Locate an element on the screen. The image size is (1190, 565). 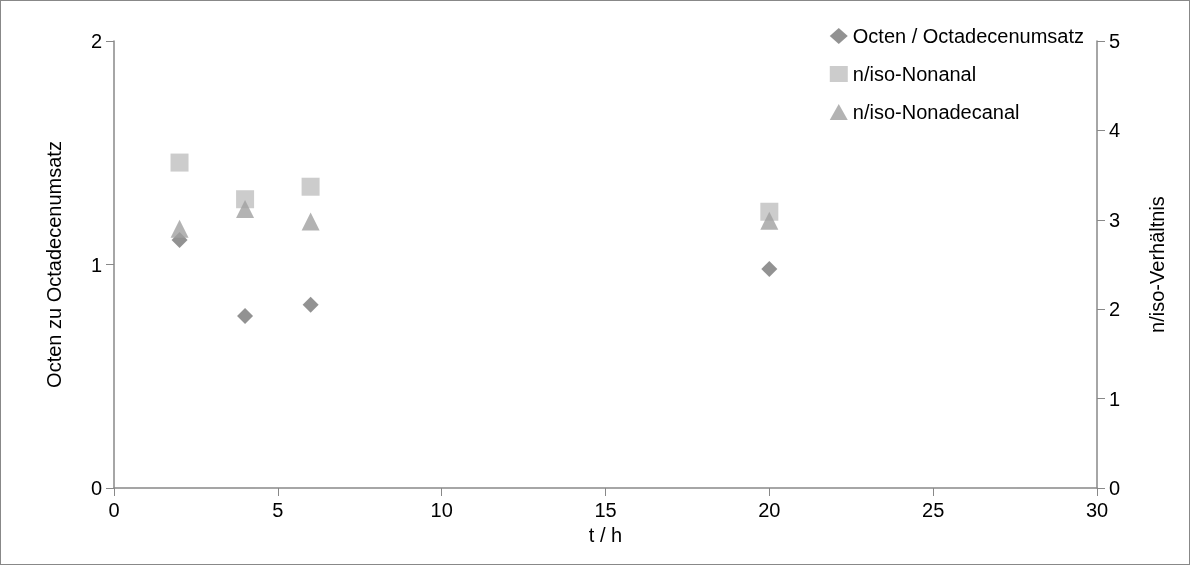
y-tick-label: 0 is located at coordinates (96, 488).